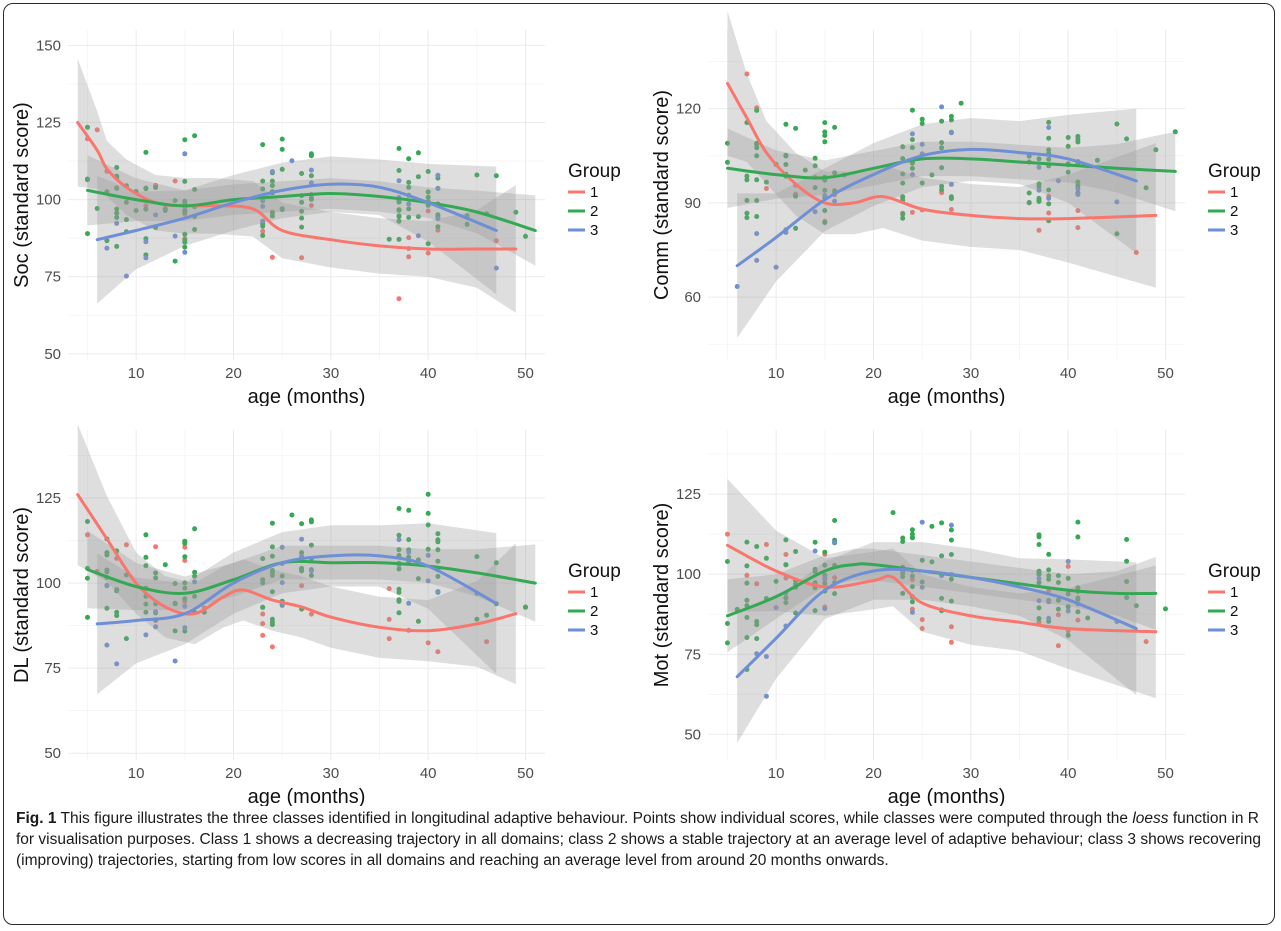 Image resolution: width=1281 pixels, height=931 pixels. I want to click on y-tick-label: 100, so click(48, 200).